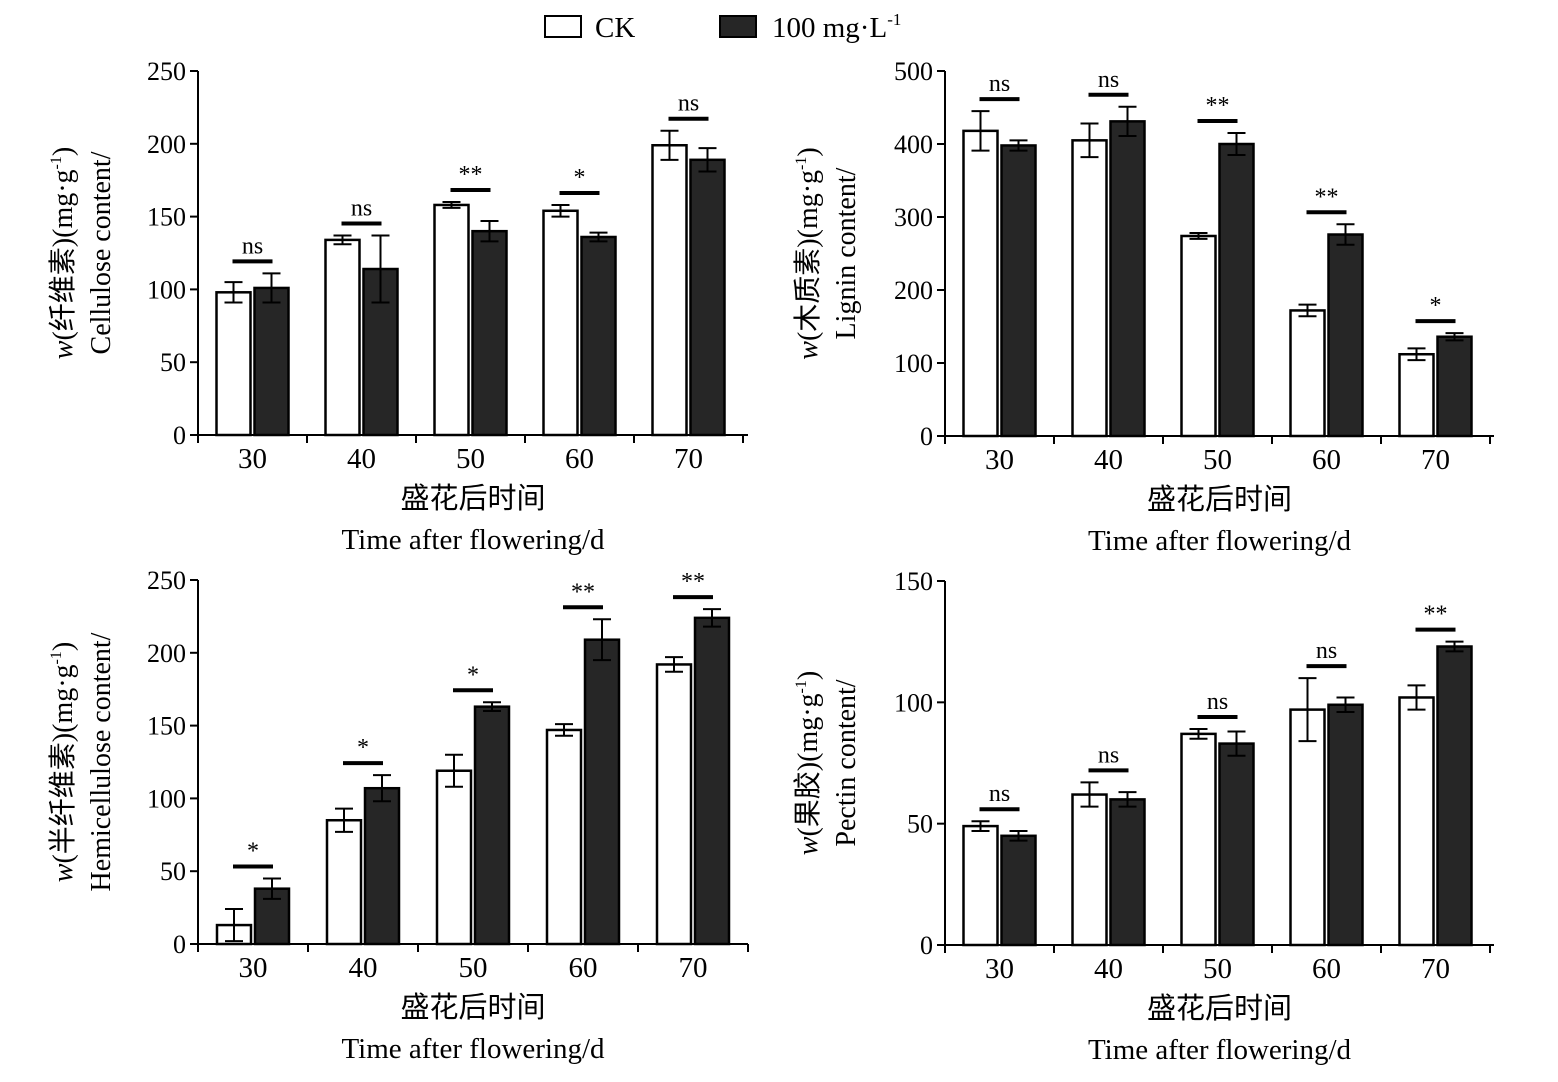  I want to click on y-axis-label-line2: Pectin content/, so click(846, 762).